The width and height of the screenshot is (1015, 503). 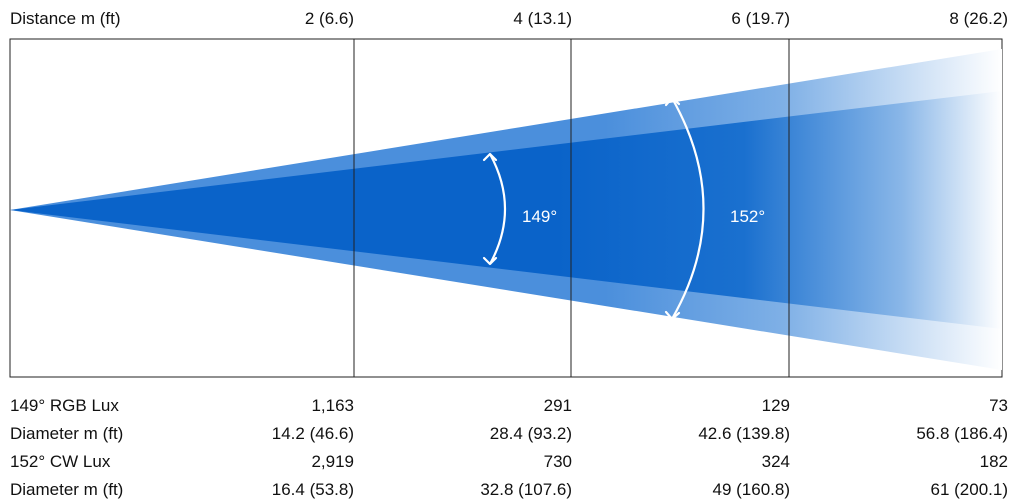 What do you see at coordinates (672, 315) in the screenshot?
I see `outer-angle-arrow-bottom` at bounding box center [672, 315].